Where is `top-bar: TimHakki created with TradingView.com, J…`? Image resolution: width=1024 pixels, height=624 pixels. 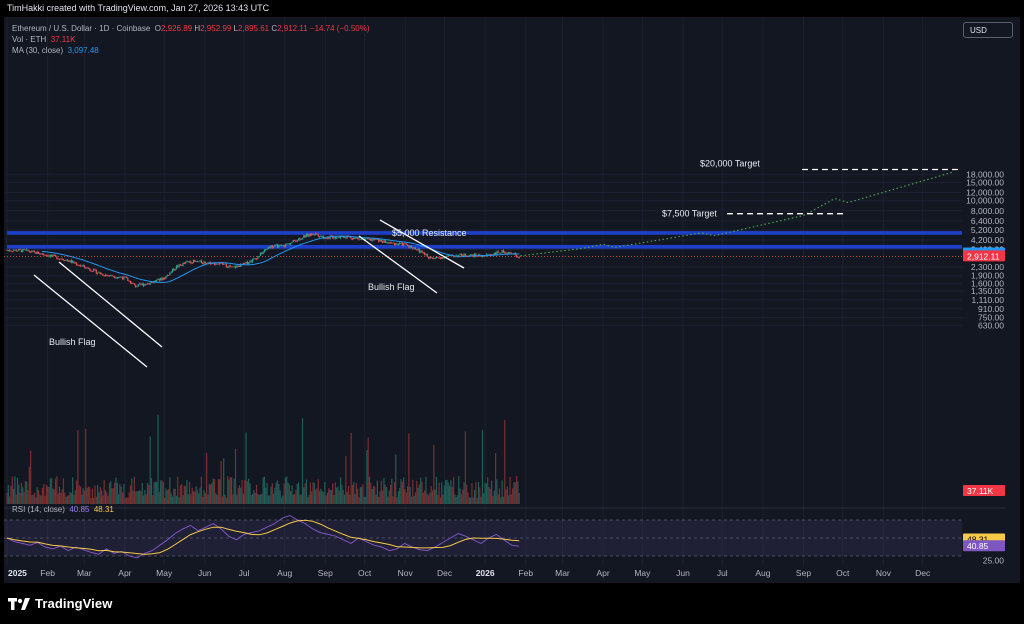
top-bar: TimHakki created with TradingView.com, J… is located at coordinates (512, 8).